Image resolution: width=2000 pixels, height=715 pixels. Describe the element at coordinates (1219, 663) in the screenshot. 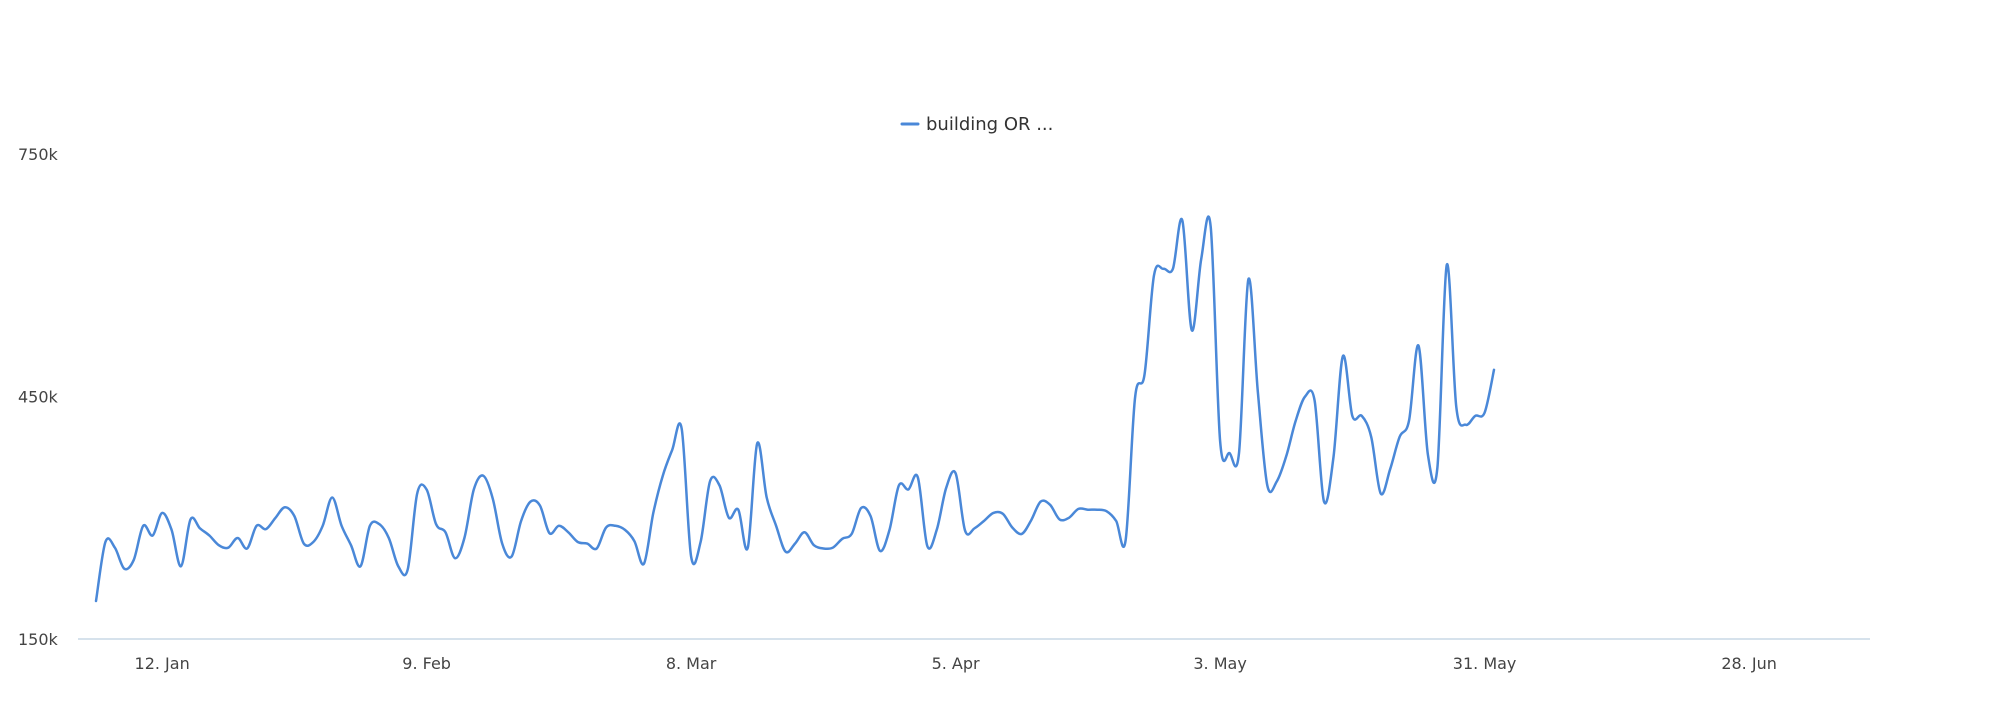

I see `x-tick-label: 3. May` at that location.